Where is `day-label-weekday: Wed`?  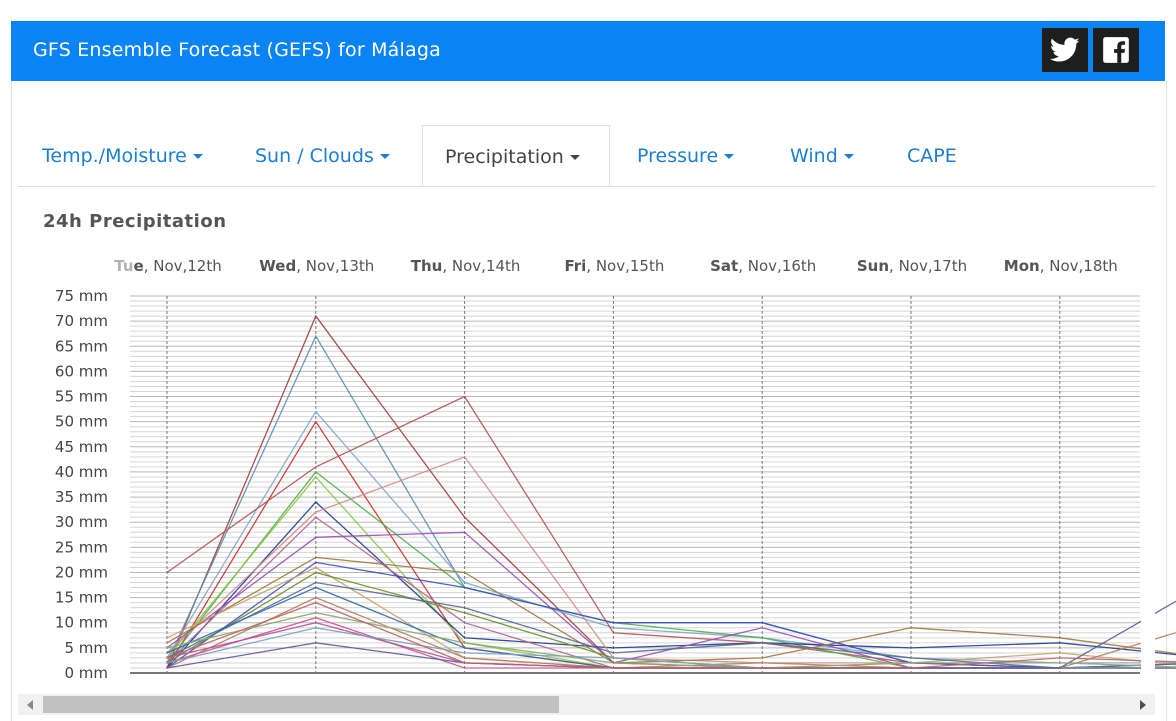
day-label-weekday: Wed is located at coordinates (277, 266).